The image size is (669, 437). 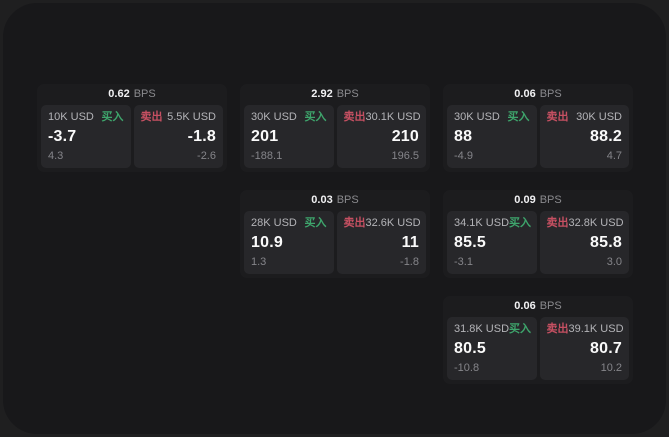 I want to click on quote-card: 0.06 BPS 30K USD 买入 88 -4.9 卖出 30K USD, so click(x=538, y=128).